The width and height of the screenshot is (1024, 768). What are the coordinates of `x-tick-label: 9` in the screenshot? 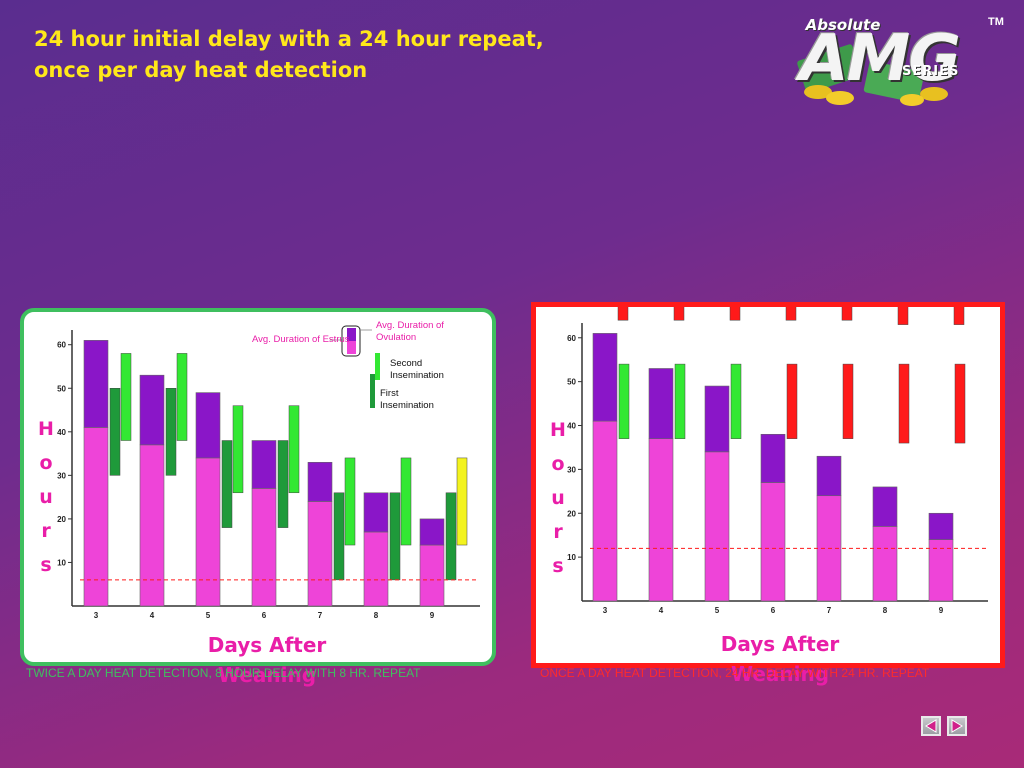 It's located at (941, 610).